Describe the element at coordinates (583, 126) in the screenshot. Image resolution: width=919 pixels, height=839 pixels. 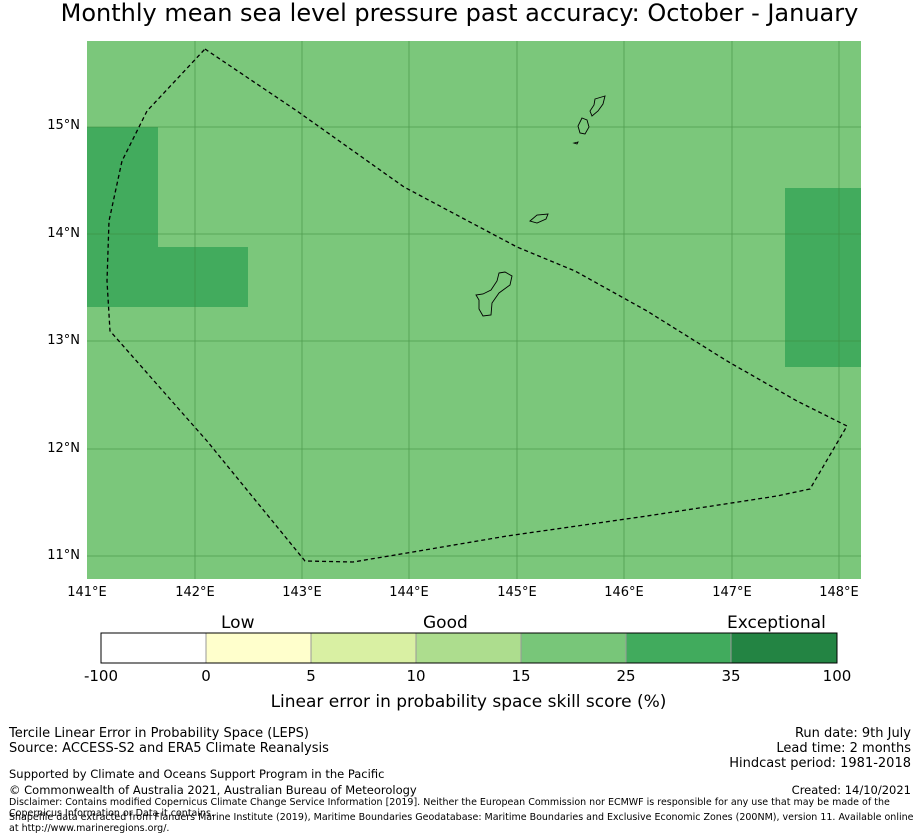
I see `island-tinian` at that location.